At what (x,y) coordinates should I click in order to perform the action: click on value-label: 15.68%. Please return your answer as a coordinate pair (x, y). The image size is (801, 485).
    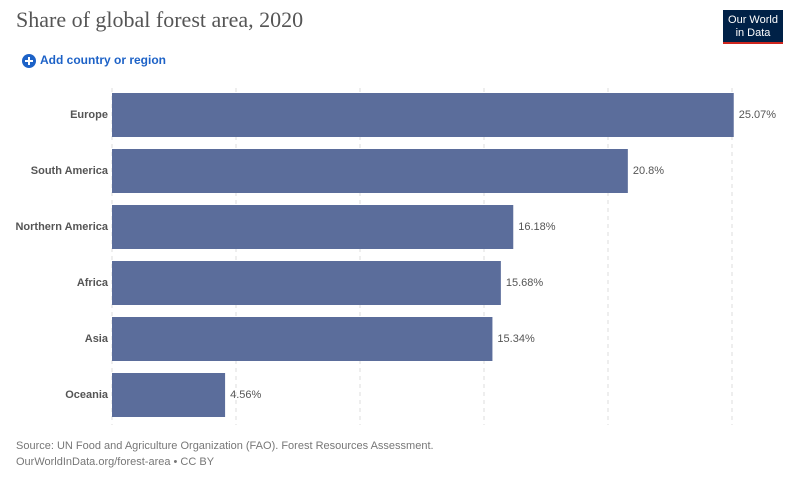
    Looking at the image, I should click on (525, 283).